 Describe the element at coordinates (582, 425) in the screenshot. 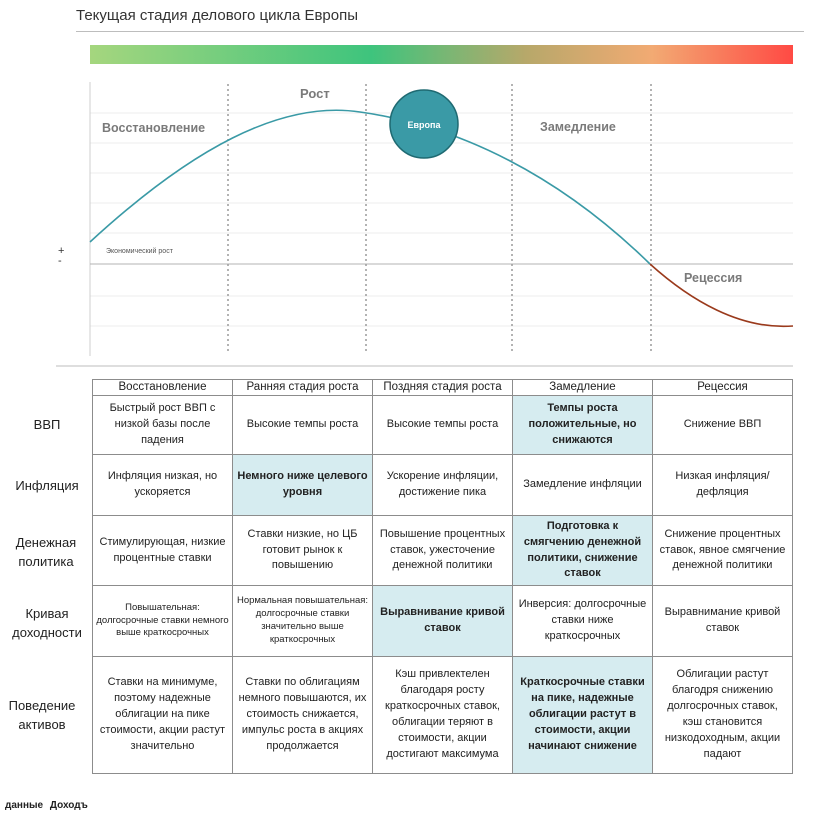

I see `table-cell-highlighted: Темпы роста положительные, но снижаются` at that location.